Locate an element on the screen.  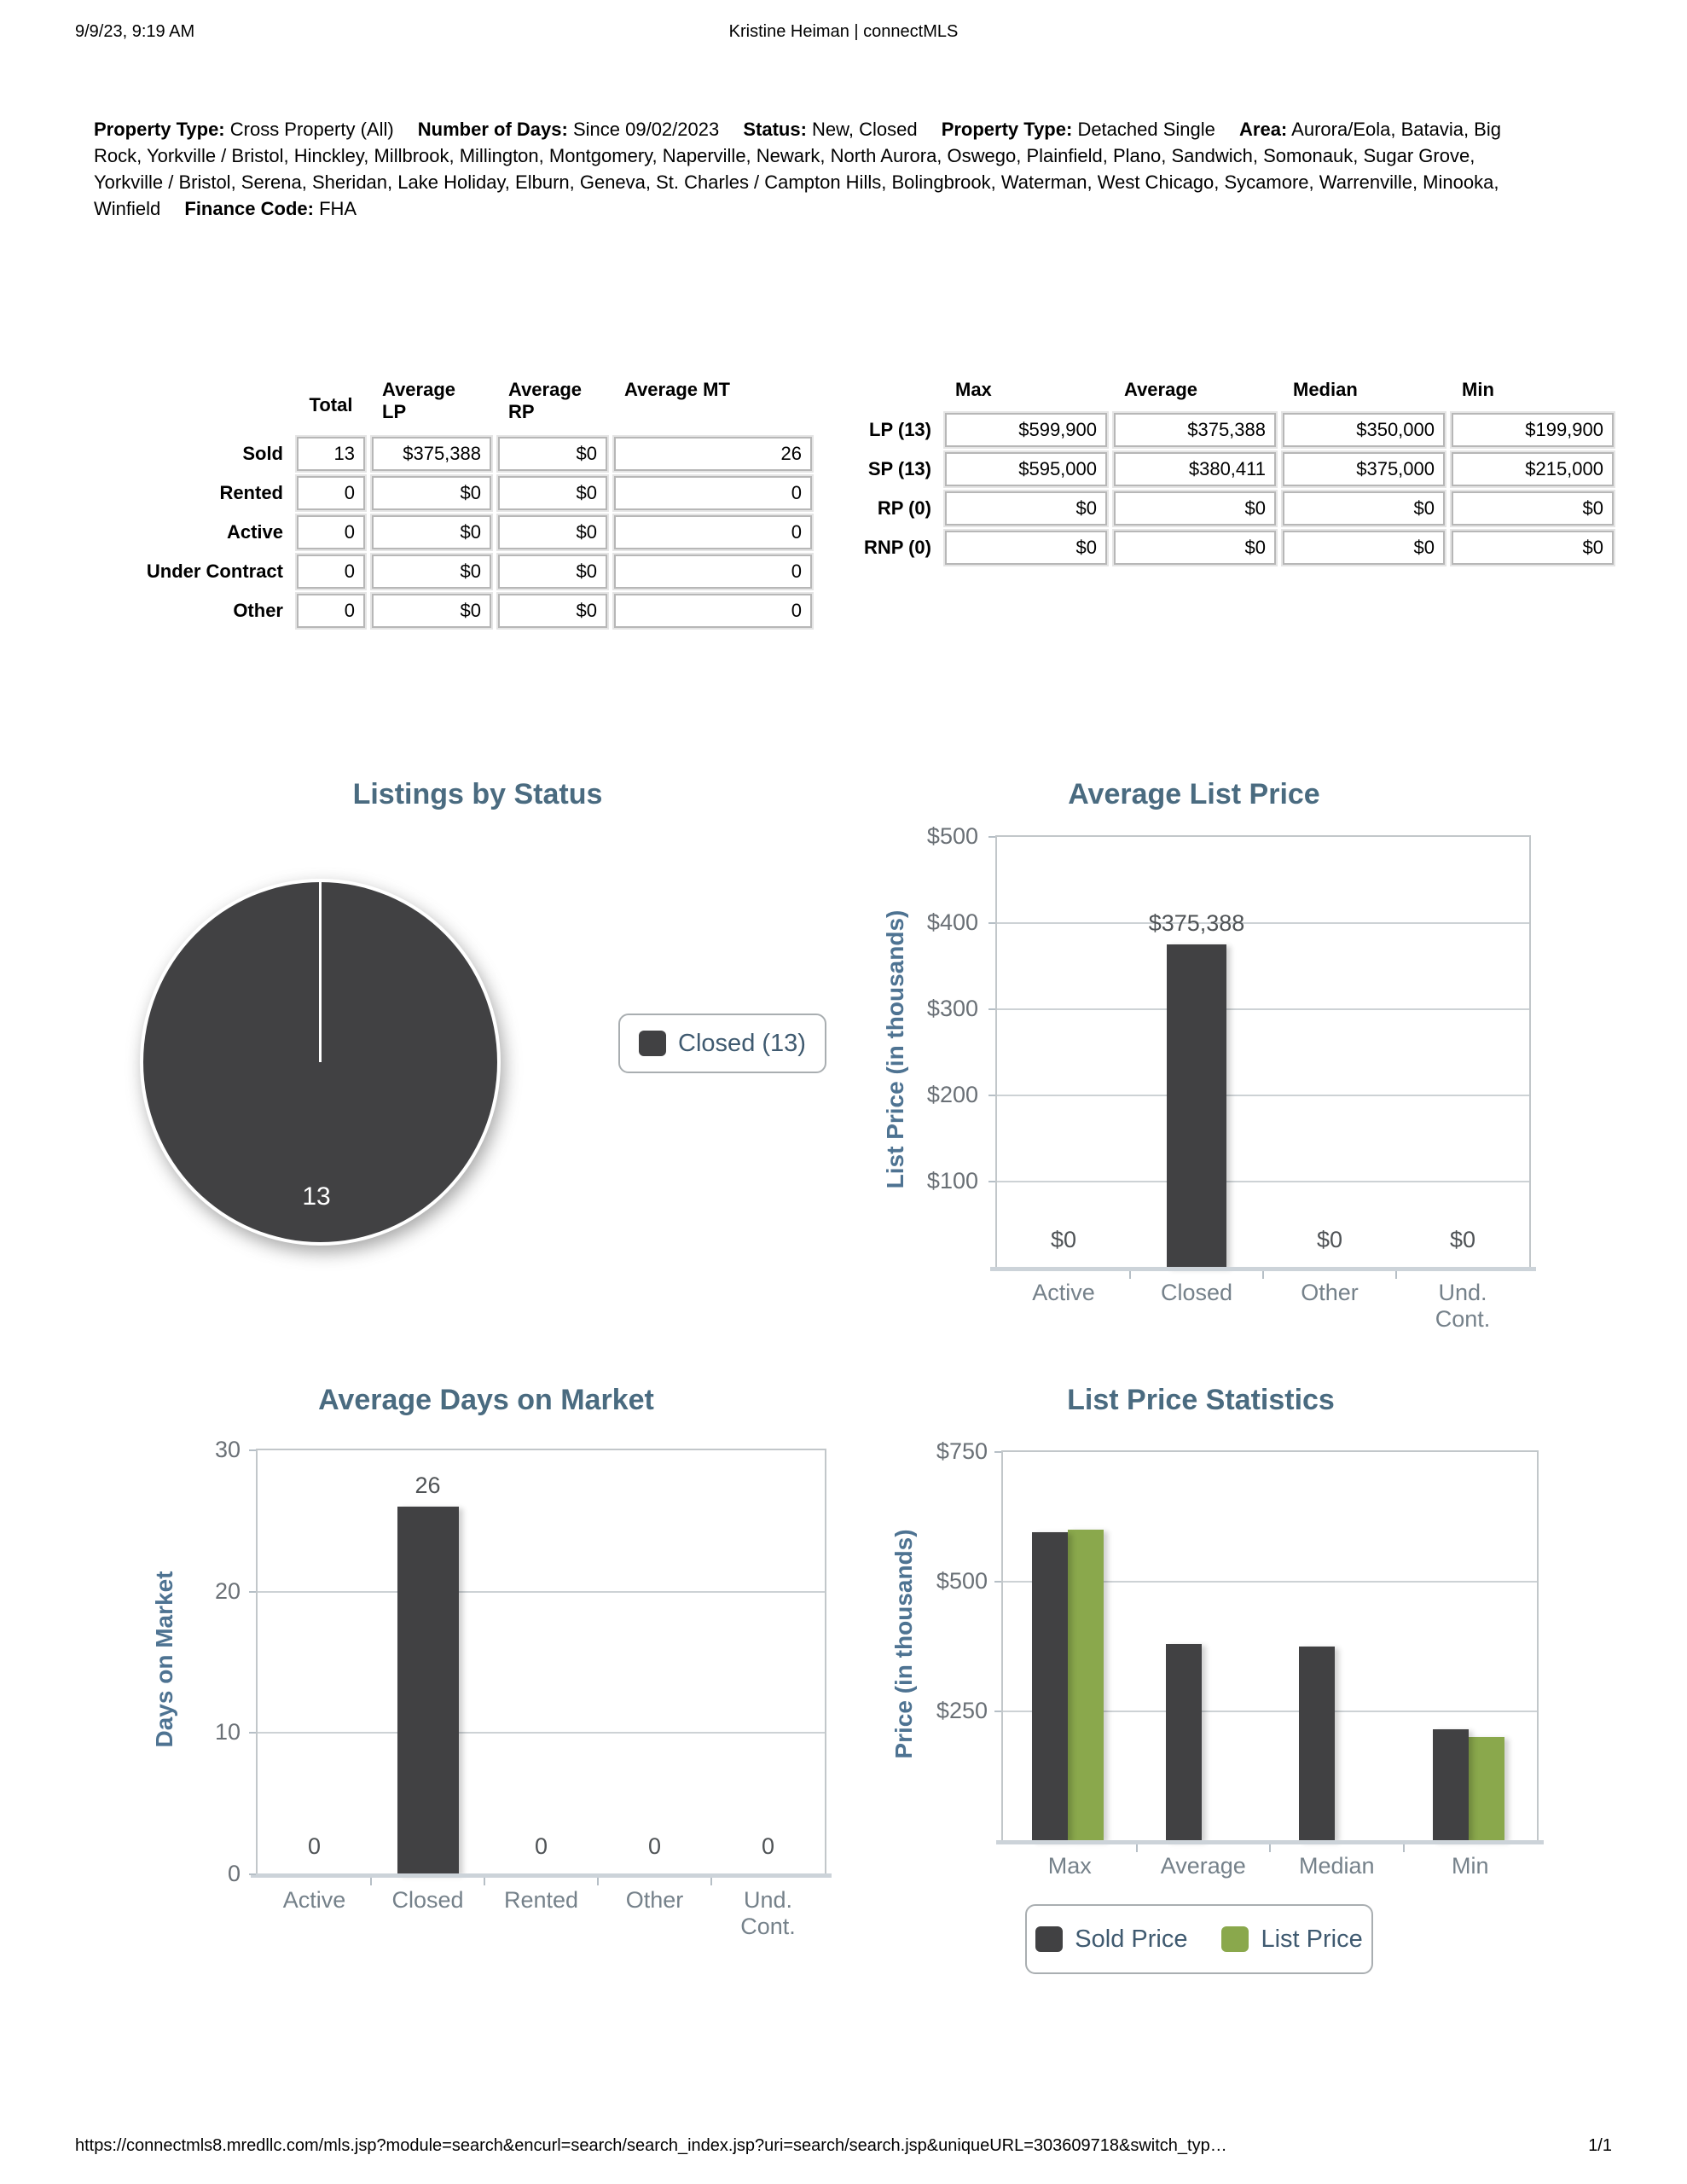
row-label: RP (0) is located at coordinates (904, 508).